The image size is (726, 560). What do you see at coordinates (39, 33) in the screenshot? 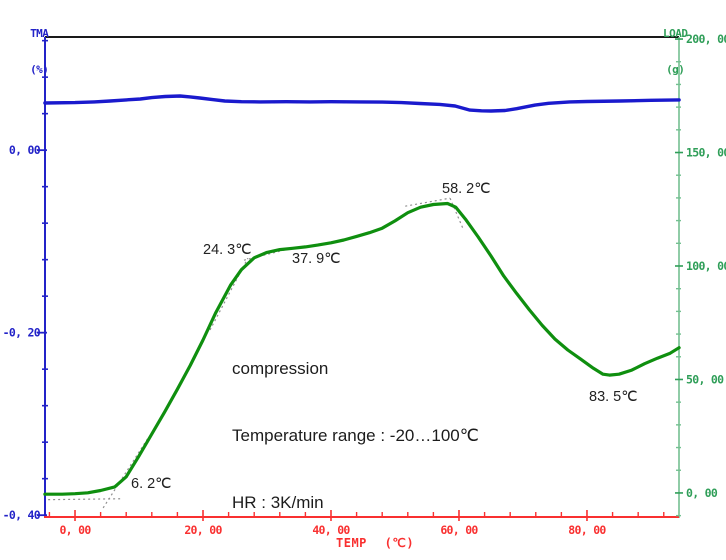
I see `left-axis-title: TMA` at bounding box center [39, 33].